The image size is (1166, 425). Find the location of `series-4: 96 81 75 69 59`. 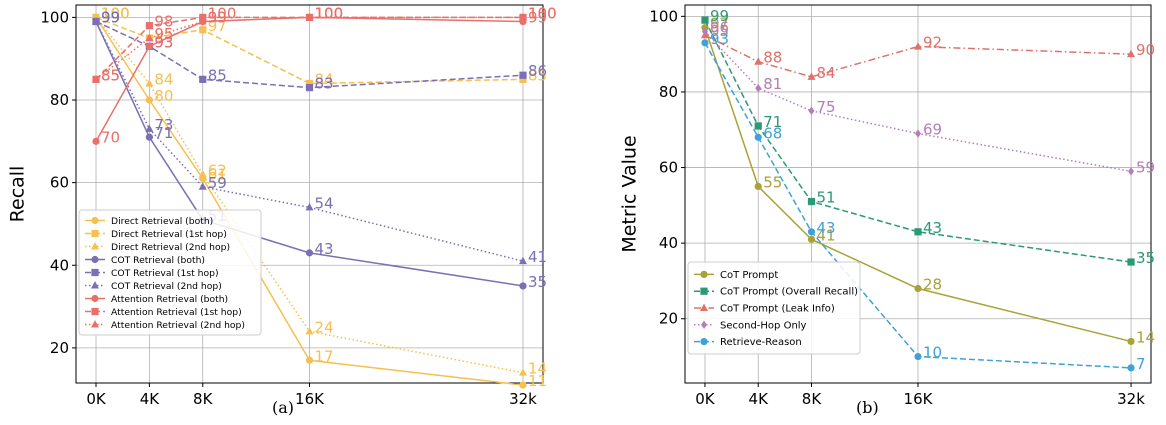

series-4: 96 81 75 69 59 is located at coordinates (928, 97).